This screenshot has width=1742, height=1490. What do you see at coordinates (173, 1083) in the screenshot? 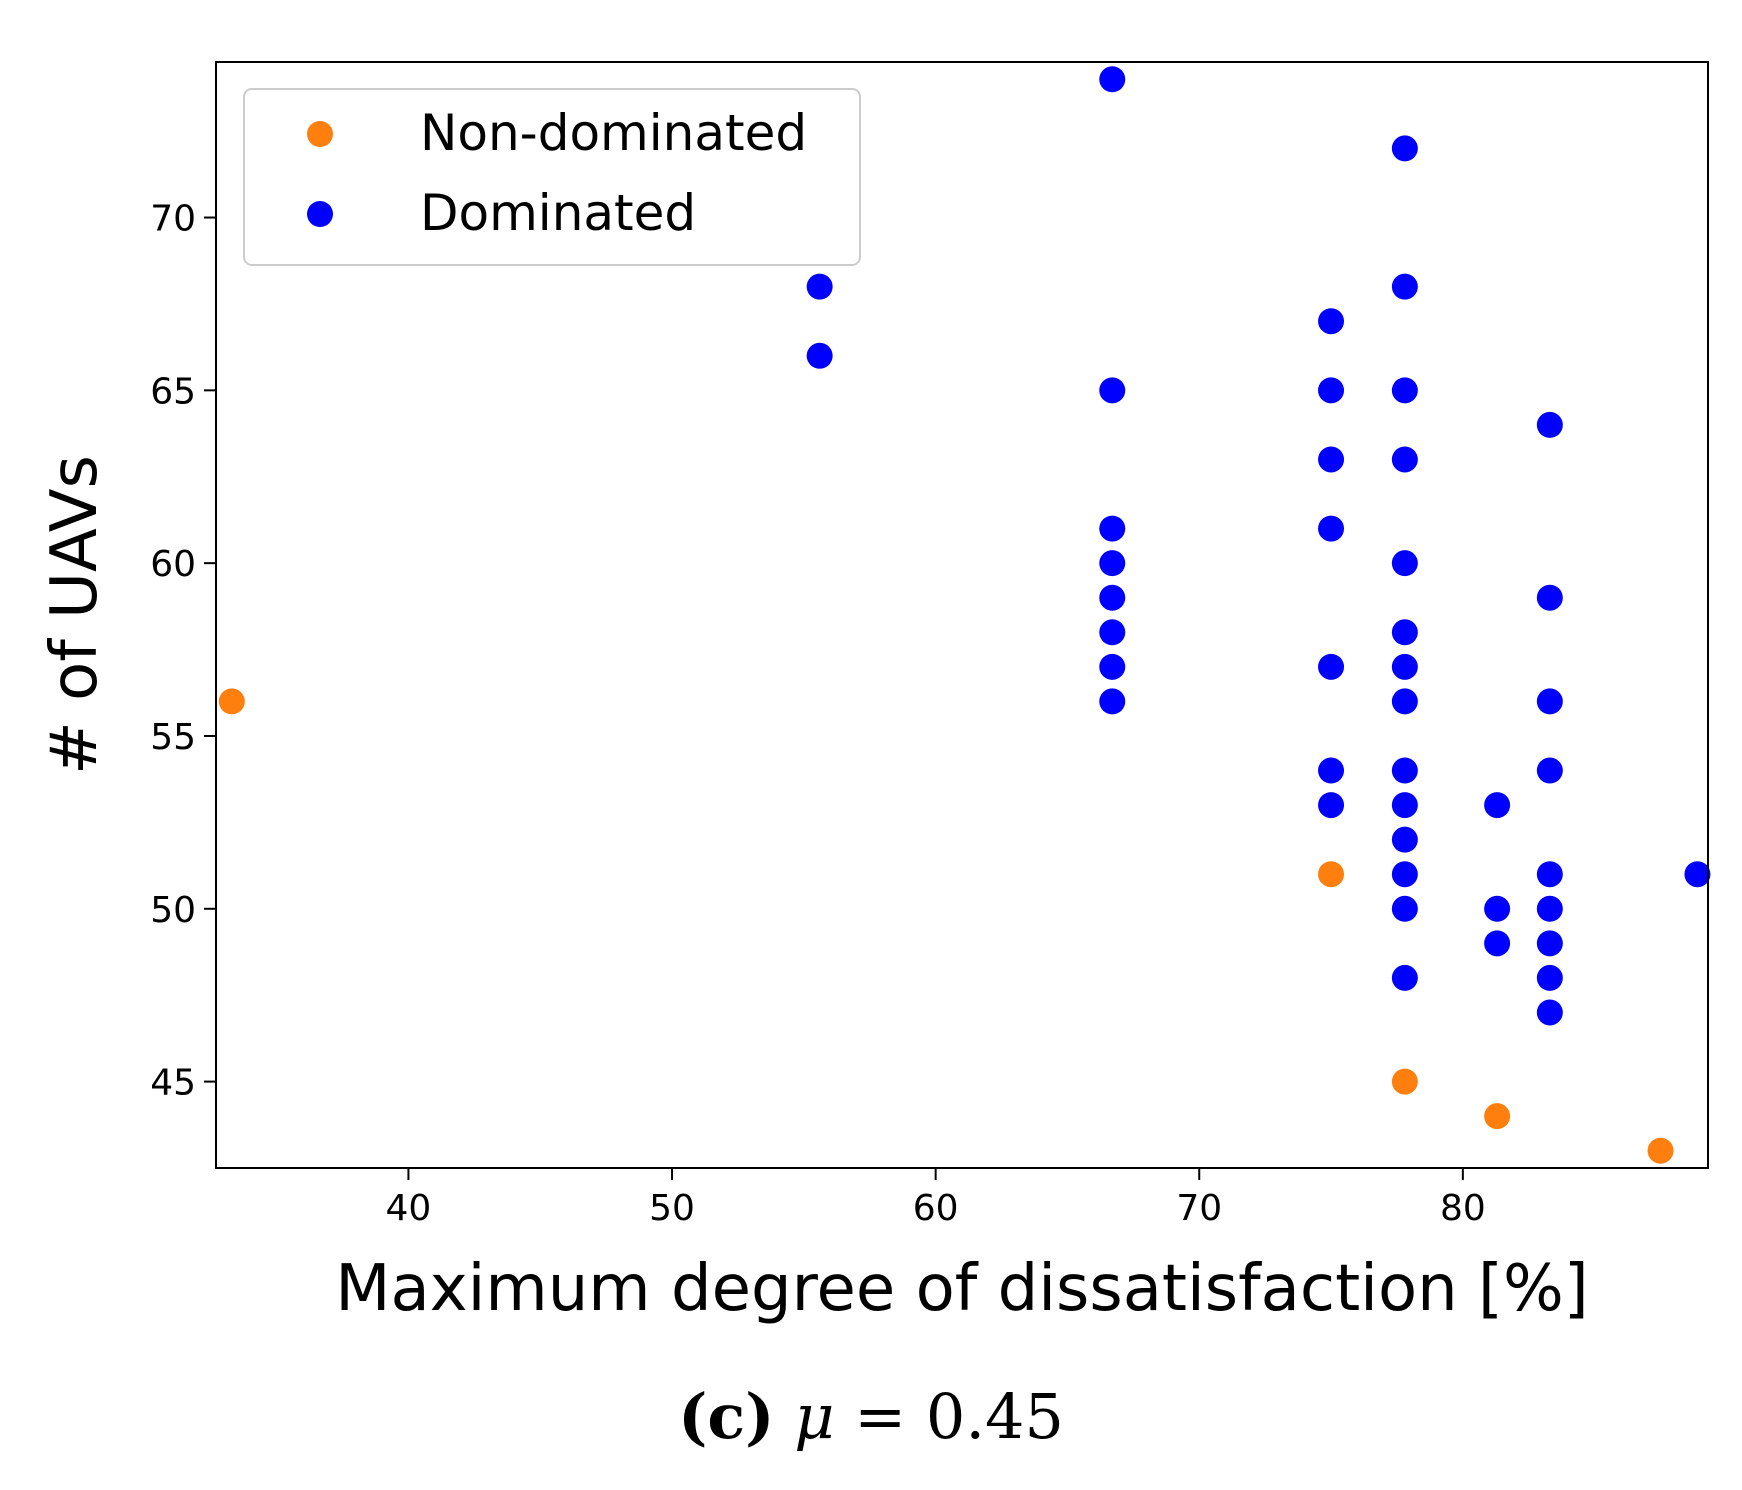
I see `y-tick-label: 45` at bounding box center [173, 1083].